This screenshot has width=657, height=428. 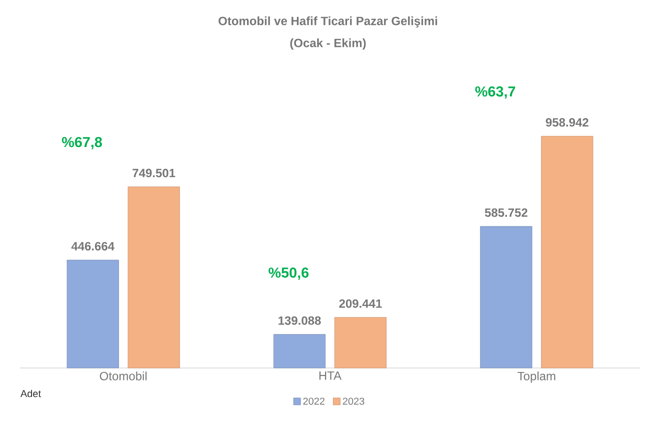 What do you see at coordinates (328, 22) in the screenshot?
I see `chart-title: Otomobil ve Hafif Ticari Pazar Gelişimi` at bounding box center [328, 22].